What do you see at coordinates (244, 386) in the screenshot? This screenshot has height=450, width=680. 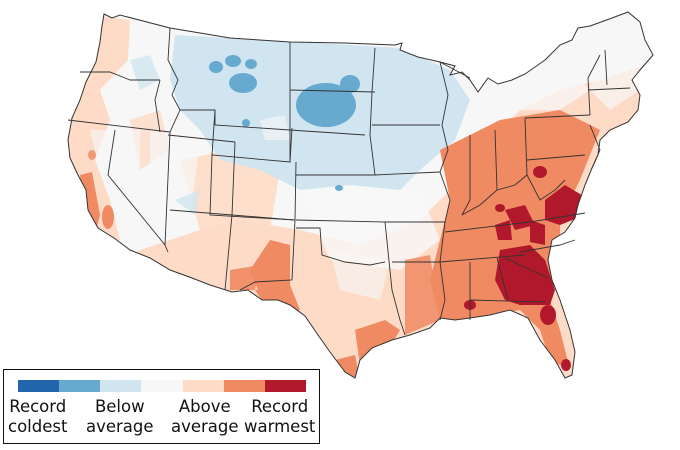 I see `legend-bin-much-above` at bounding box center [244, 386].